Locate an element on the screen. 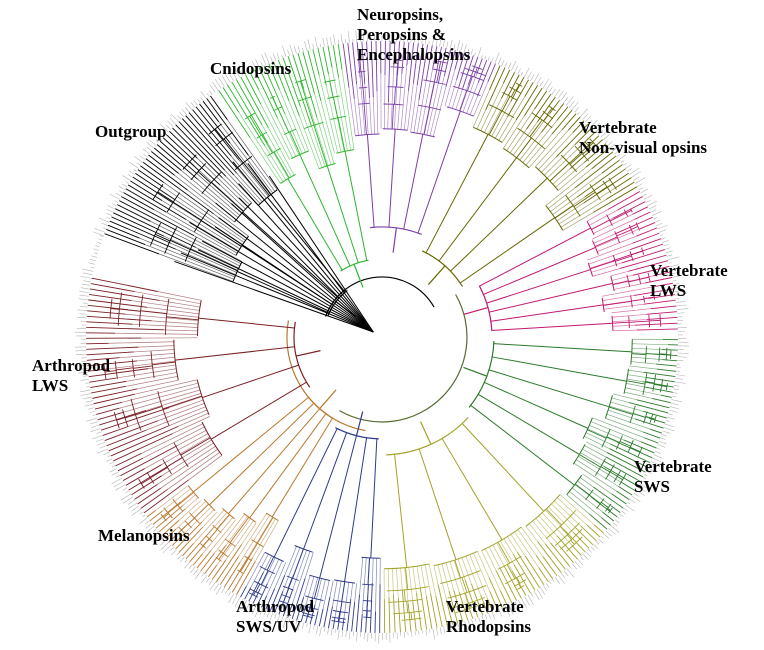 The height and width of the screenshot is (650, 764). label-vertebrate-rhodopsins: Vertebrate Rhodopsins is located at coordinates (488, 617).